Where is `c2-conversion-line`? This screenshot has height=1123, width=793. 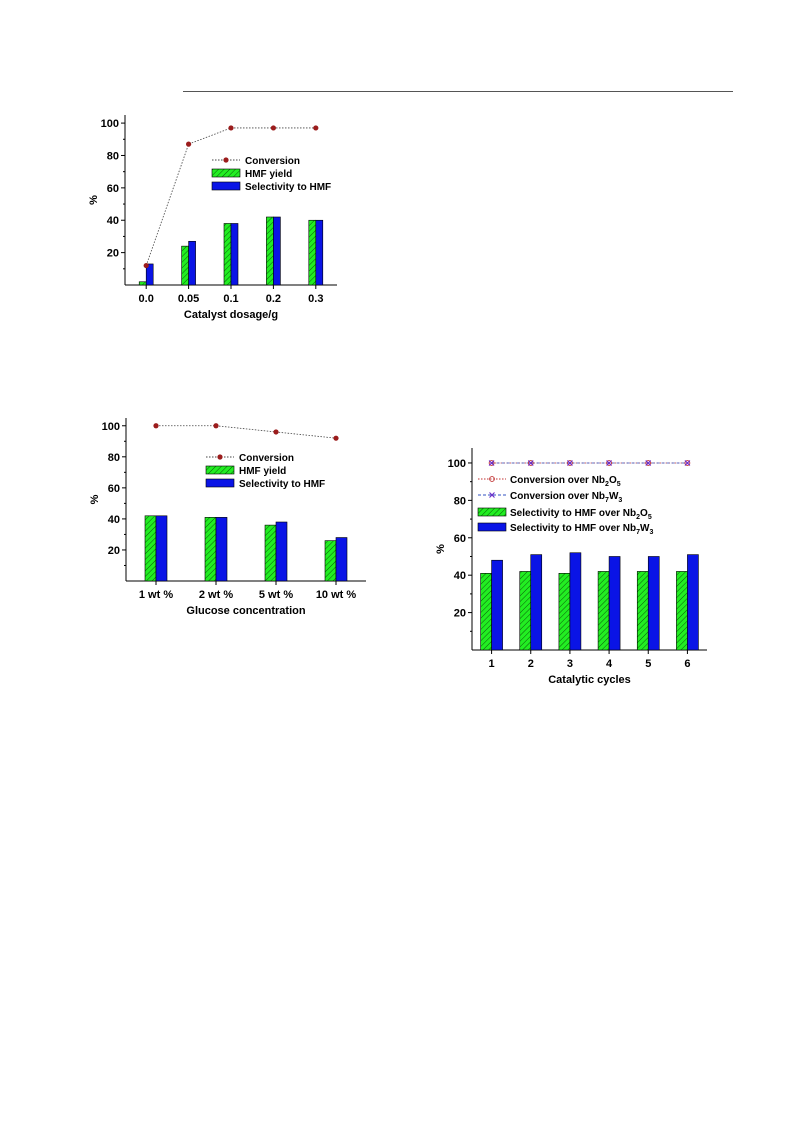
c2-conversion-line is located at coordinates (246, 432).